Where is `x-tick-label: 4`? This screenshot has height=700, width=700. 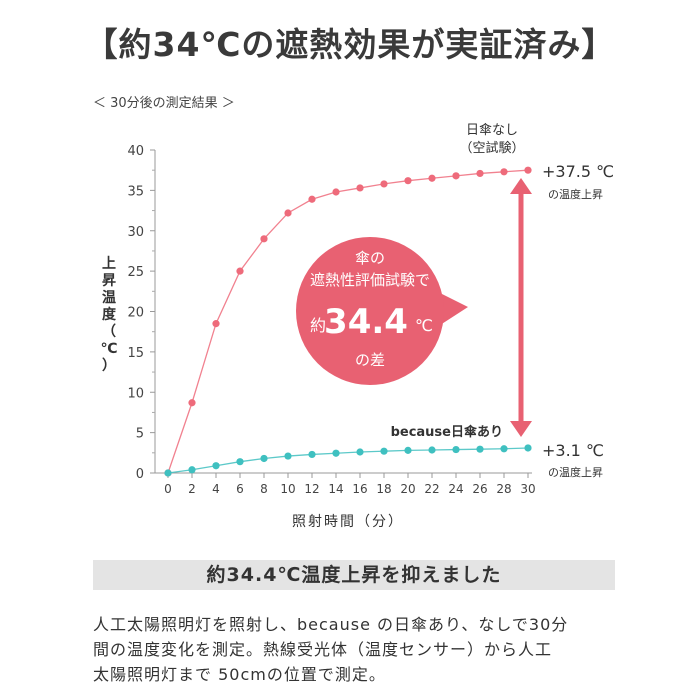
x-tick-label: 4 is located at coordinates (216, 489).